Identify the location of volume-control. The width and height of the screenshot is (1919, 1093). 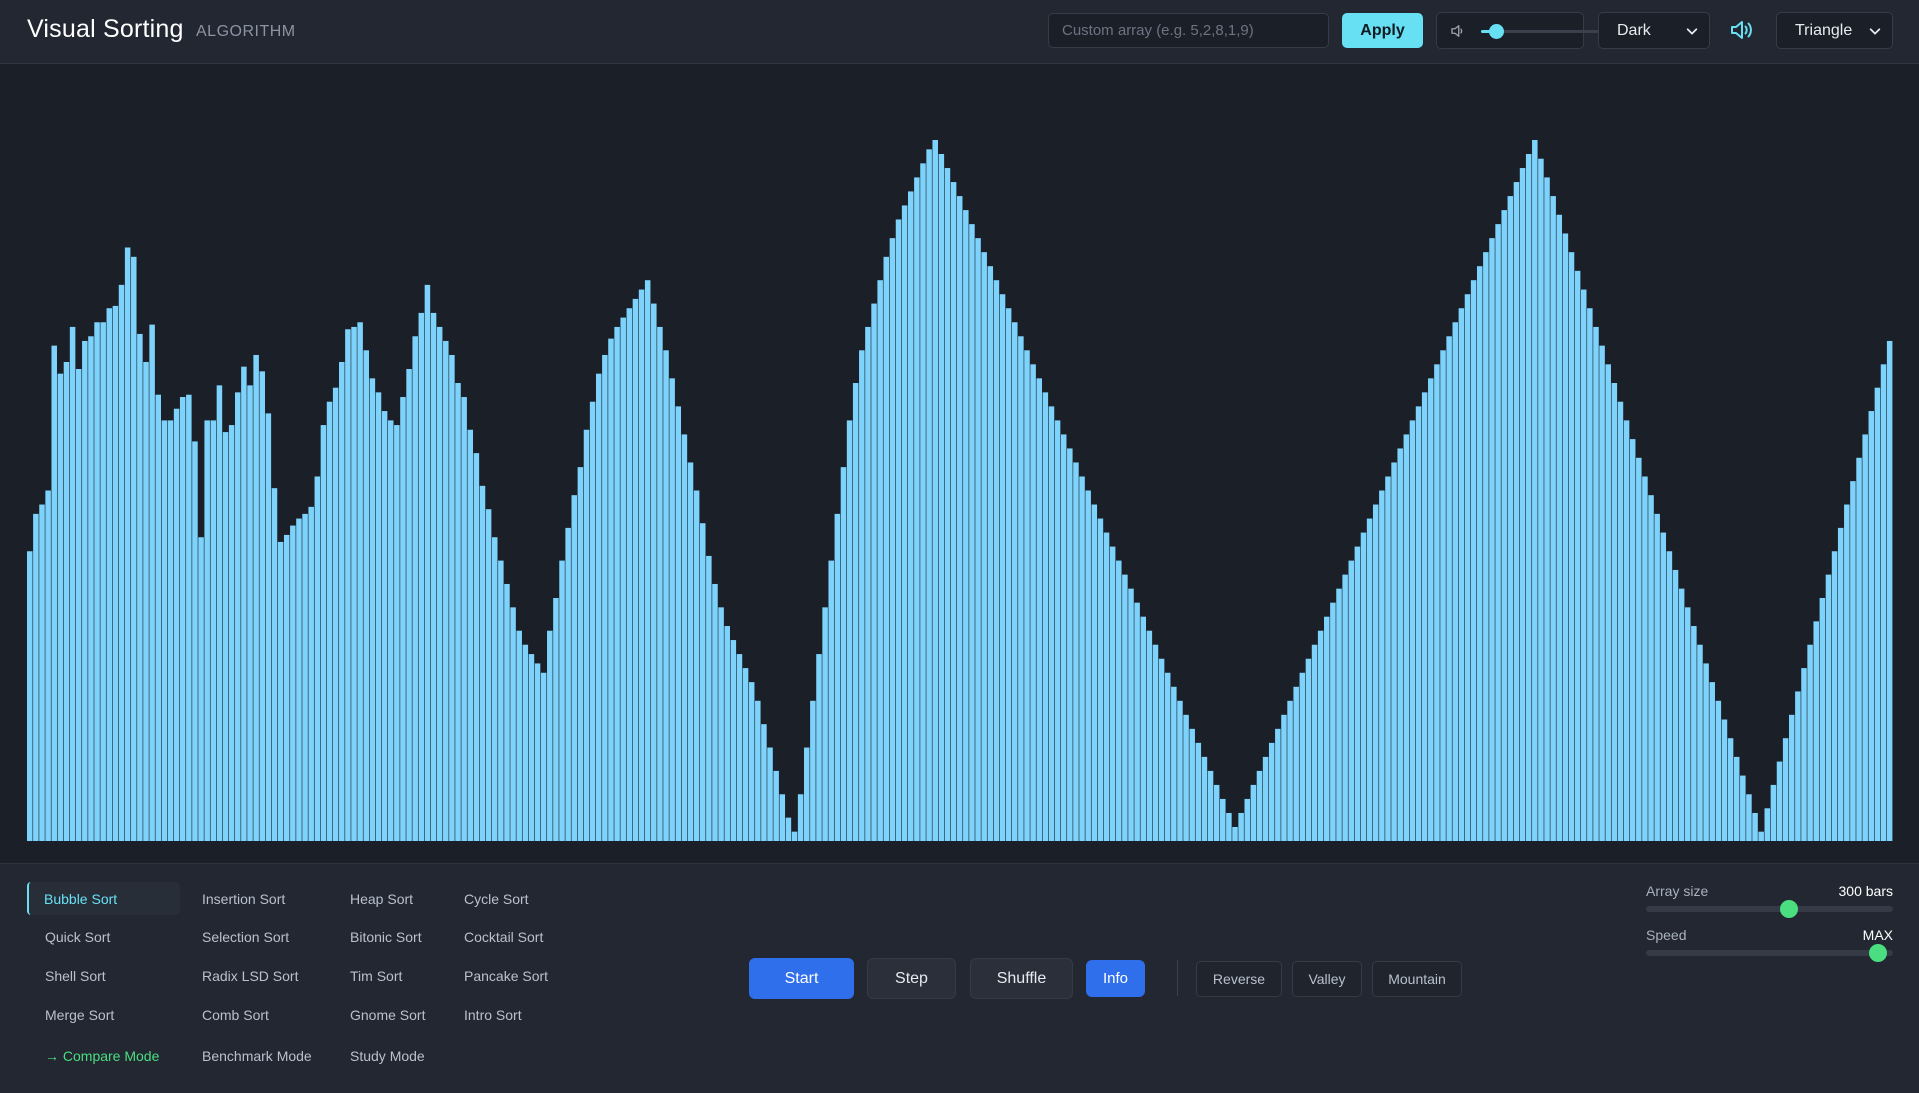
(1521, 30).